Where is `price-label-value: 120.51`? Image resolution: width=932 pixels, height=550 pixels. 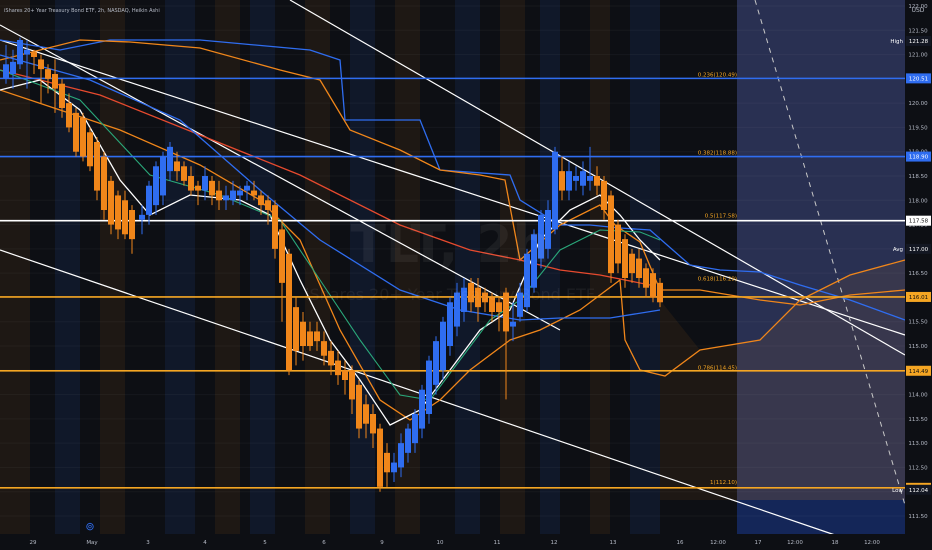 price-label-value: 120.51 is located at coordinates (918, 79).